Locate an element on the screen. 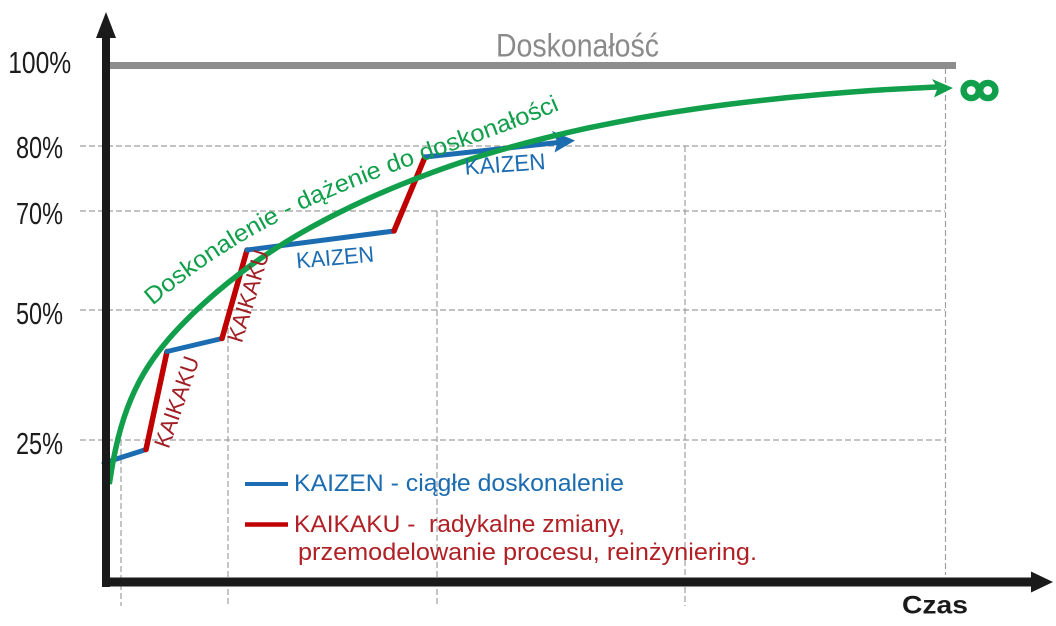  svg-text: 100% is located at coordinates (39, 62).